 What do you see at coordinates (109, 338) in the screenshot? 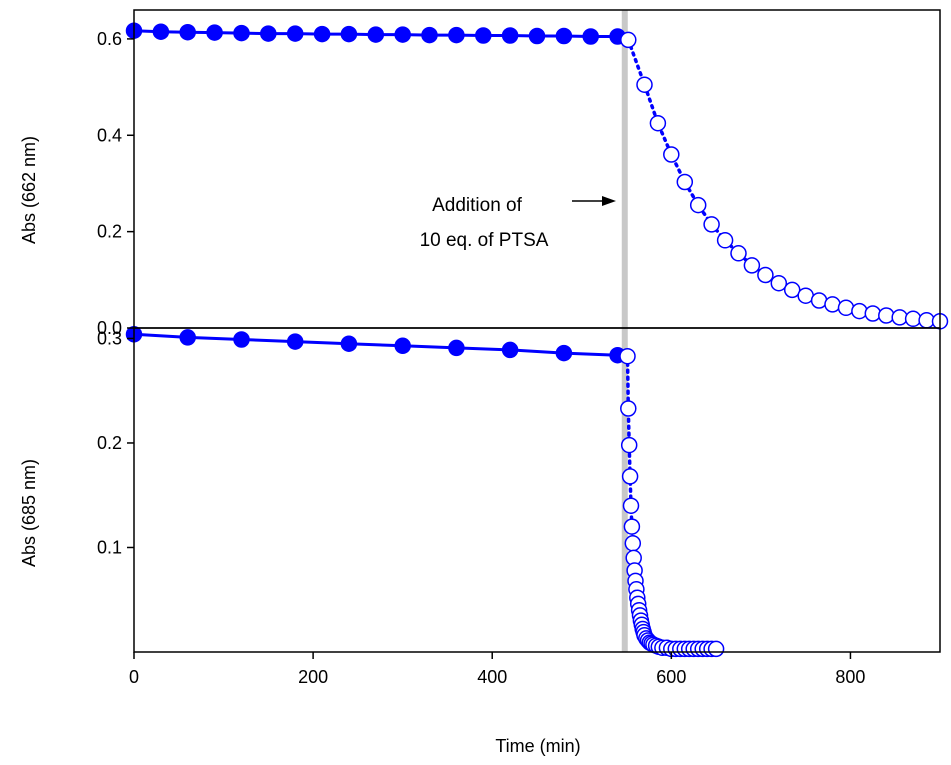
I see `bottom-y-tick-label: 0.3` at bounding box center [109, 338].